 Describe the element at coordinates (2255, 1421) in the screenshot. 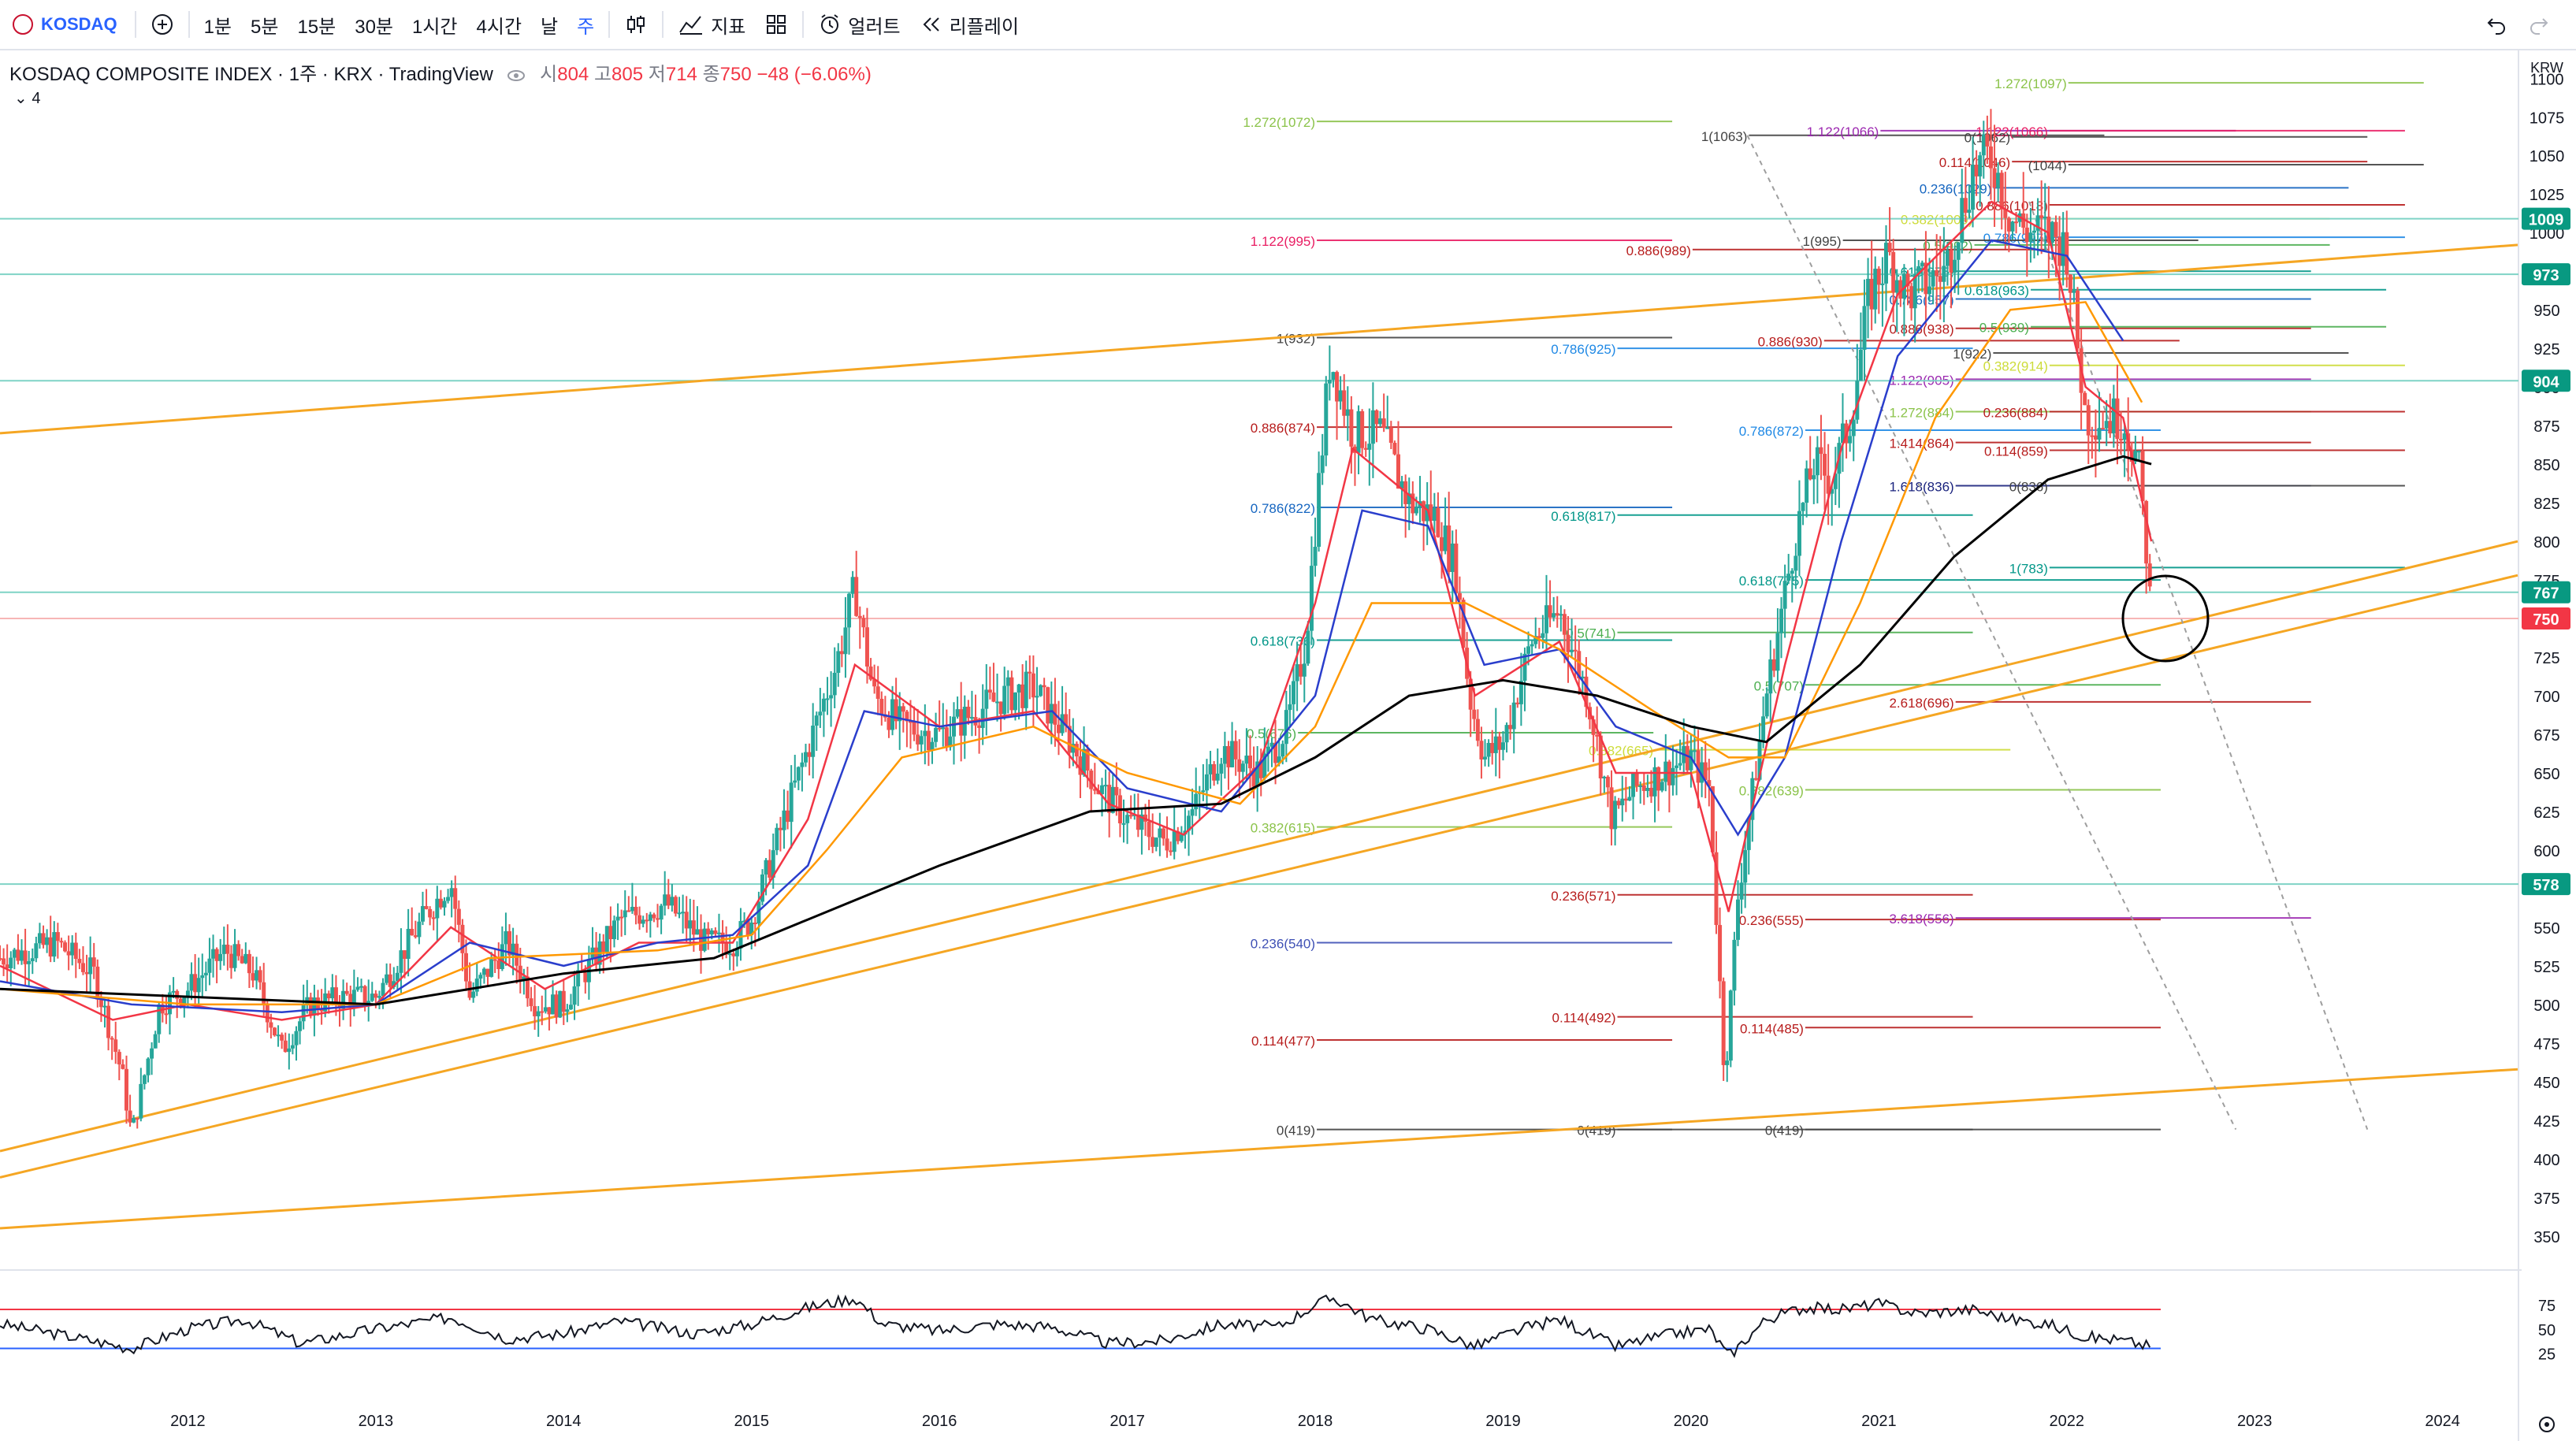

I see `time-tick-label: 2023` at that location.